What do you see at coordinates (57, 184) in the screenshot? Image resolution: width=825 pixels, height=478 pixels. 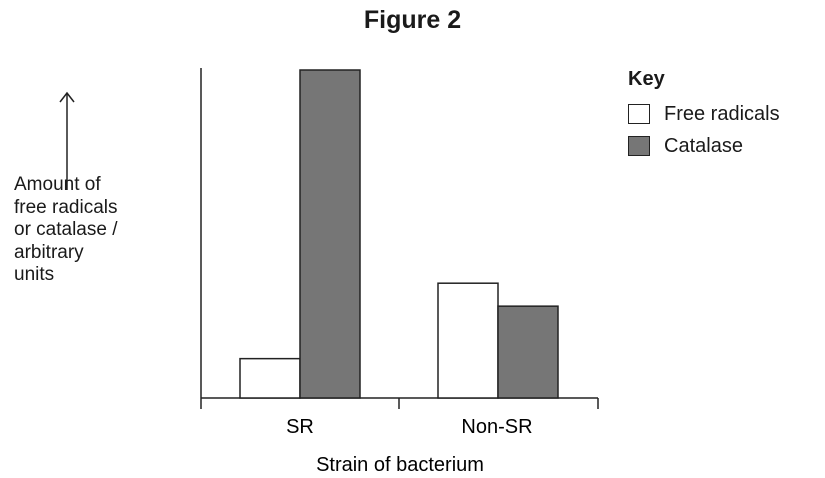 I see `y-axis-label-line: Amount of` at bounding box center [57, 184].